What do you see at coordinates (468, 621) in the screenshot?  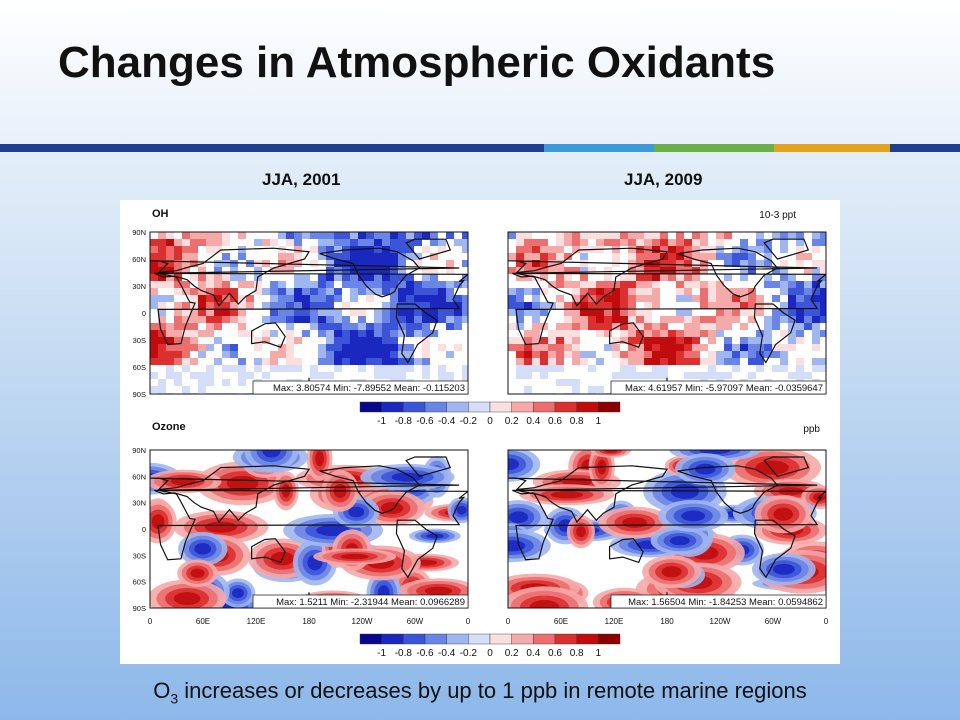 I see `lon-tick-label: 0` at bounding box center [468, 621].